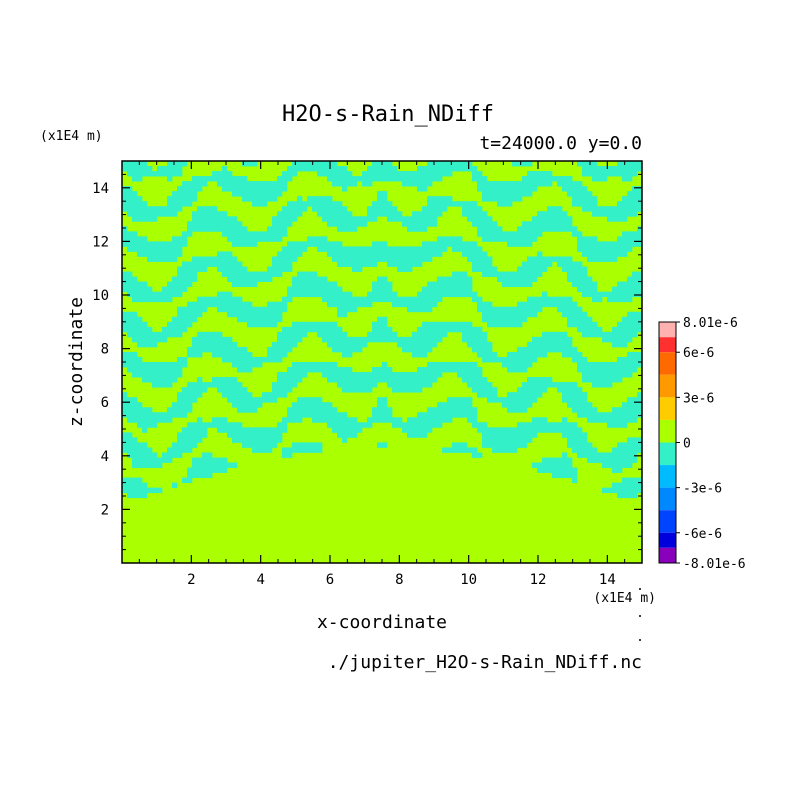 This screenshot has height=804, width=804. What do you see at coordinates (71, 136) in the screenshot?
I see `y-axis-unit: (x1E4 m)` at bounding box center [71, 136].